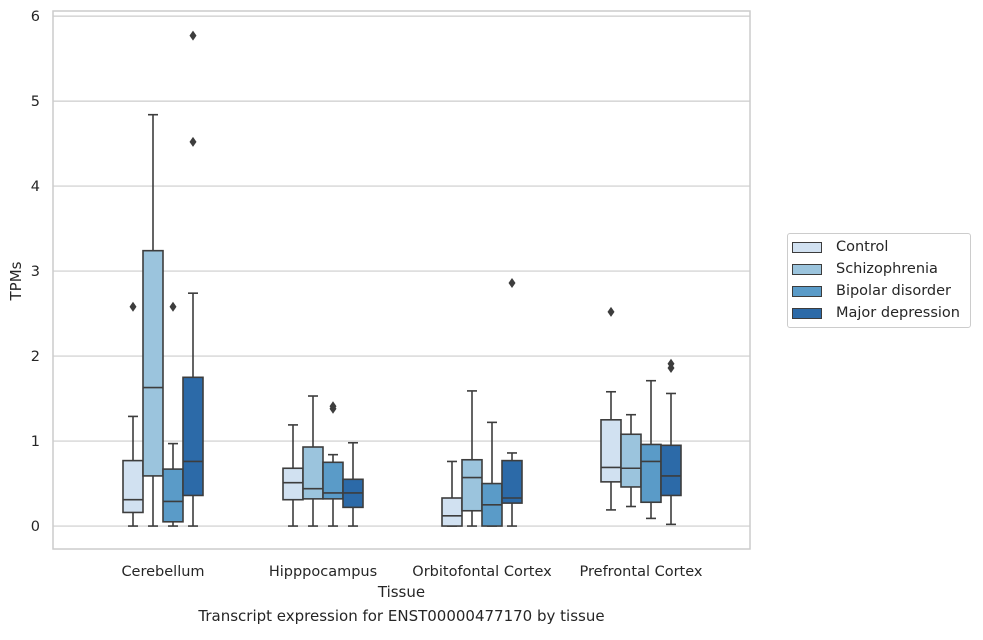 This screenshot has width=983, height=640. I want to click on x-tick-label: Orbitofontal Cortex, so click(482, 572).